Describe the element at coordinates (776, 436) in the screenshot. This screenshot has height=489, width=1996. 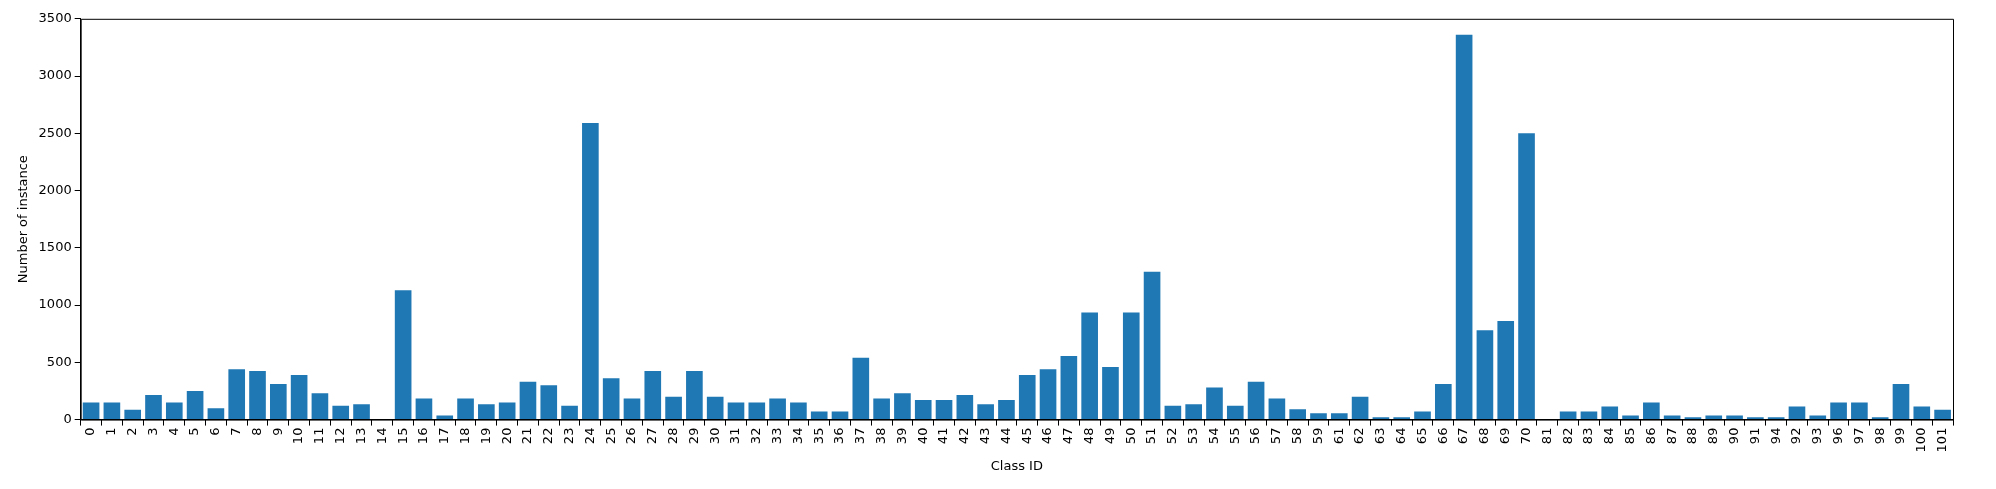
I see `x-tick-label: 33` at that location.